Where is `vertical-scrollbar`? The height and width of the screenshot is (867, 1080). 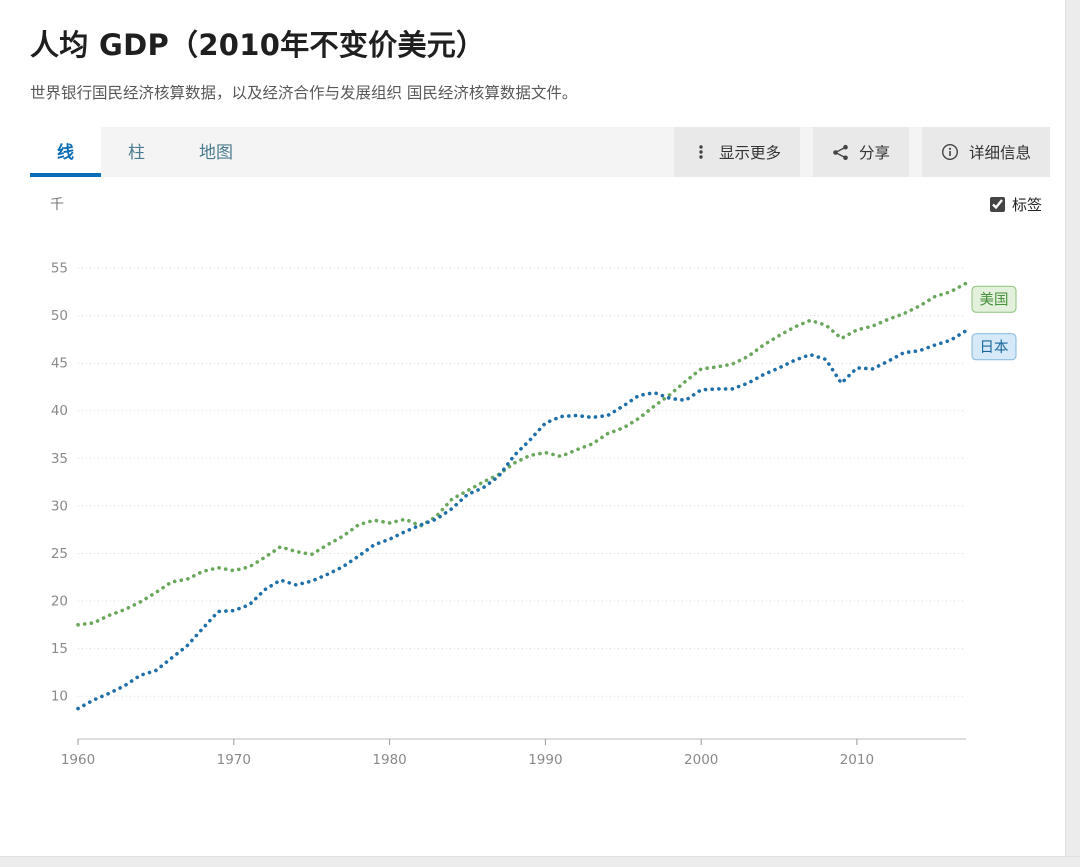
vertical-scrollbar is located at coordinates (1072, 433).